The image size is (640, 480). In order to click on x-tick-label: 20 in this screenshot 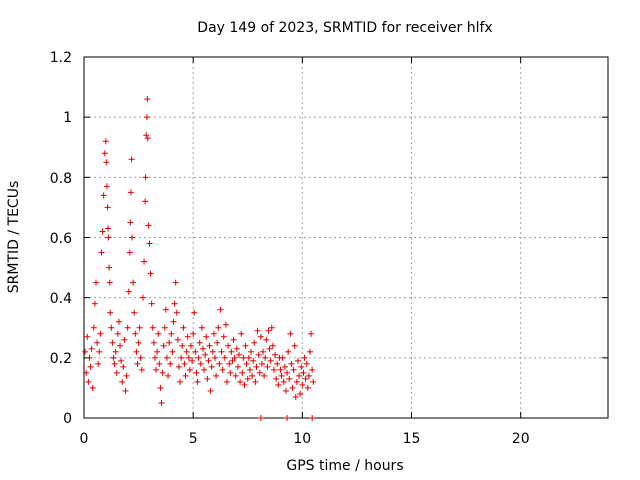, I will do `click(521, 439)`.